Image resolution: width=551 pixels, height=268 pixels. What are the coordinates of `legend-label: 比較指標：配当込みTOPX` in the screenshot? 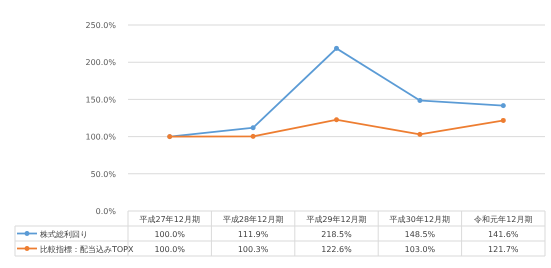 It's located at (87, 249).